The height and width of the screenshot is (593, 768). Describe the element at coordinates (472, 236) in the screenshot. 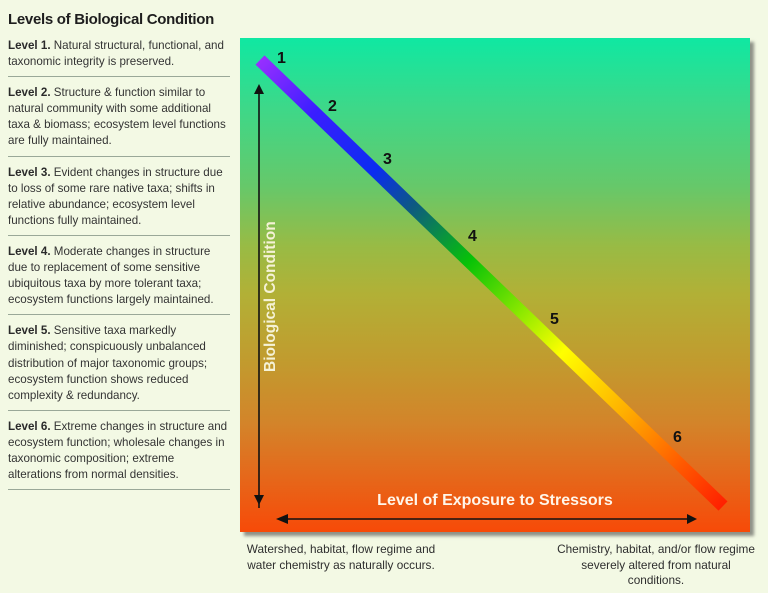

I see `marker-4: 4` at that location.